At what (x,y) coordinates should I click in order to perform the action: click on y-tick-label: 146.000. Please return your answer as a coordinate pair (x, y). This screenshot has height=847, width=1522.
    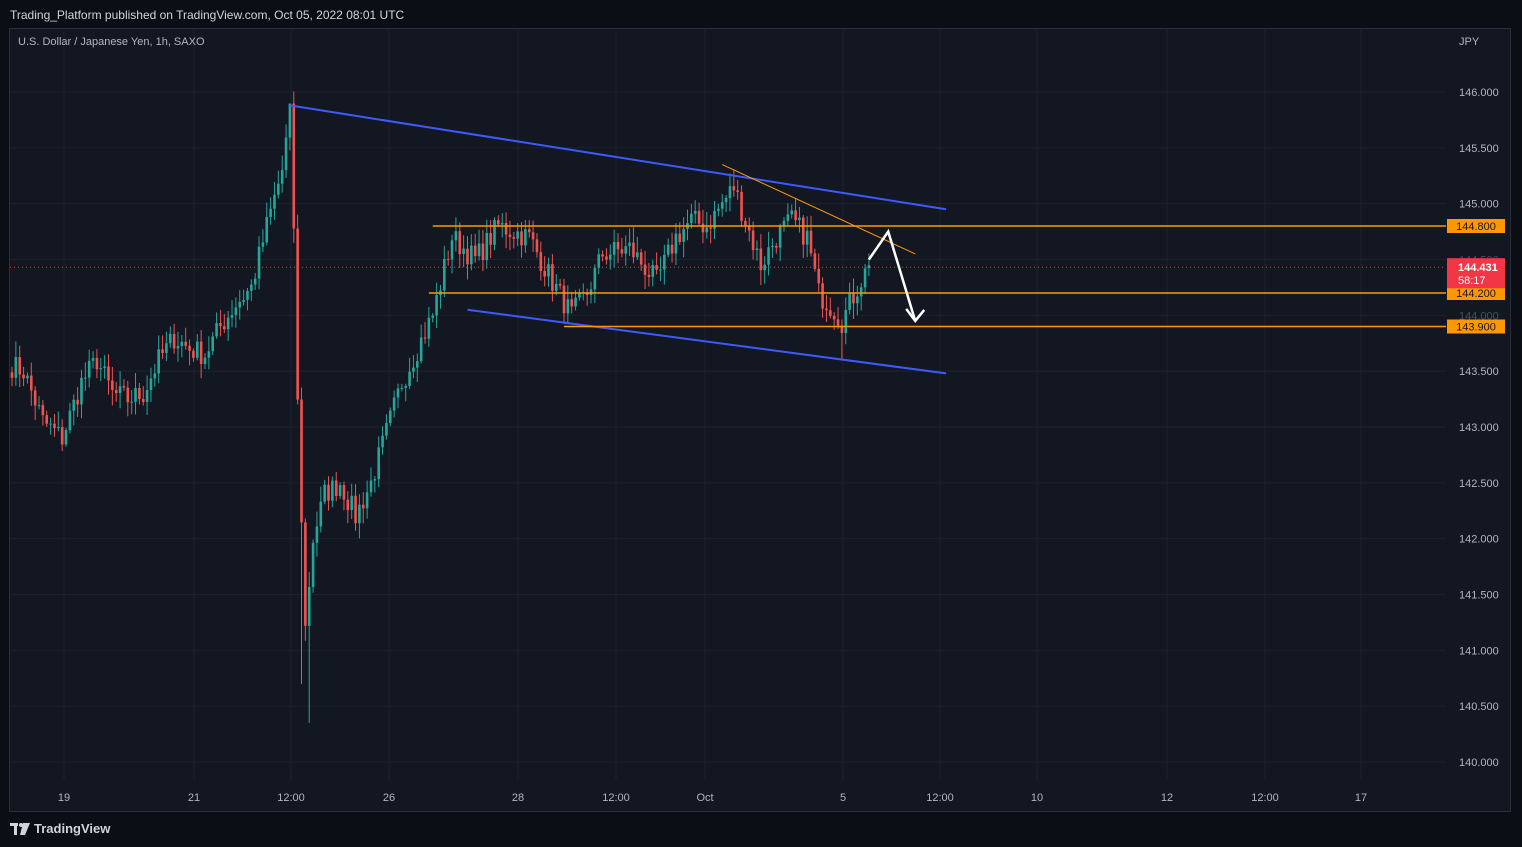
    Looking at the image, I should click on (1479, 93).